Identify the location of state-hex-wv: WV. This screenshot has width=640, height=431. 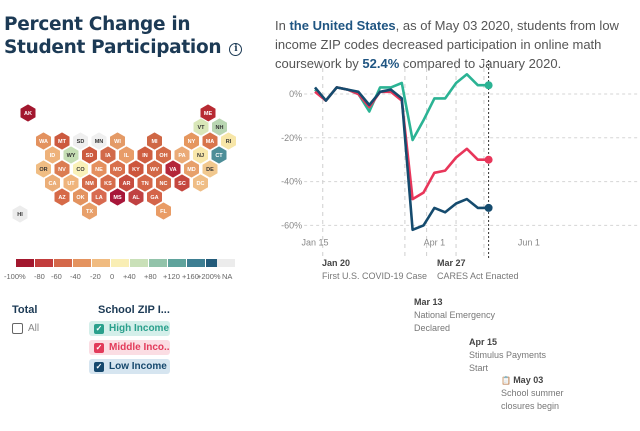
(154, 169).